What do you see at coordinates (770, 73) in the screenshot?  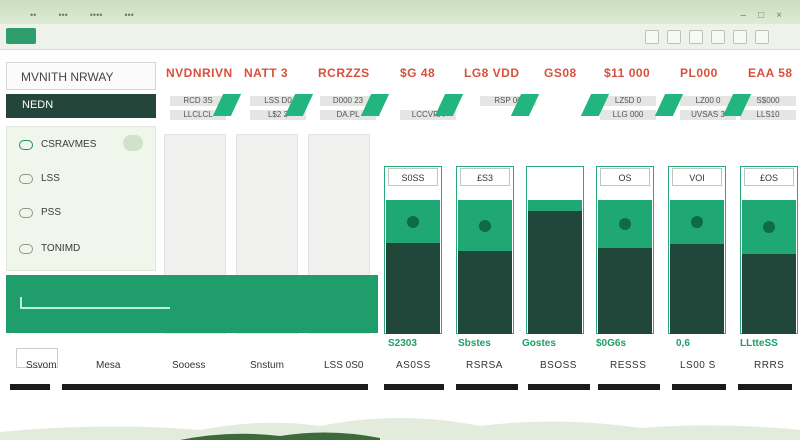 I see `column-header: EAA 58` at bounding box center [770, 73].